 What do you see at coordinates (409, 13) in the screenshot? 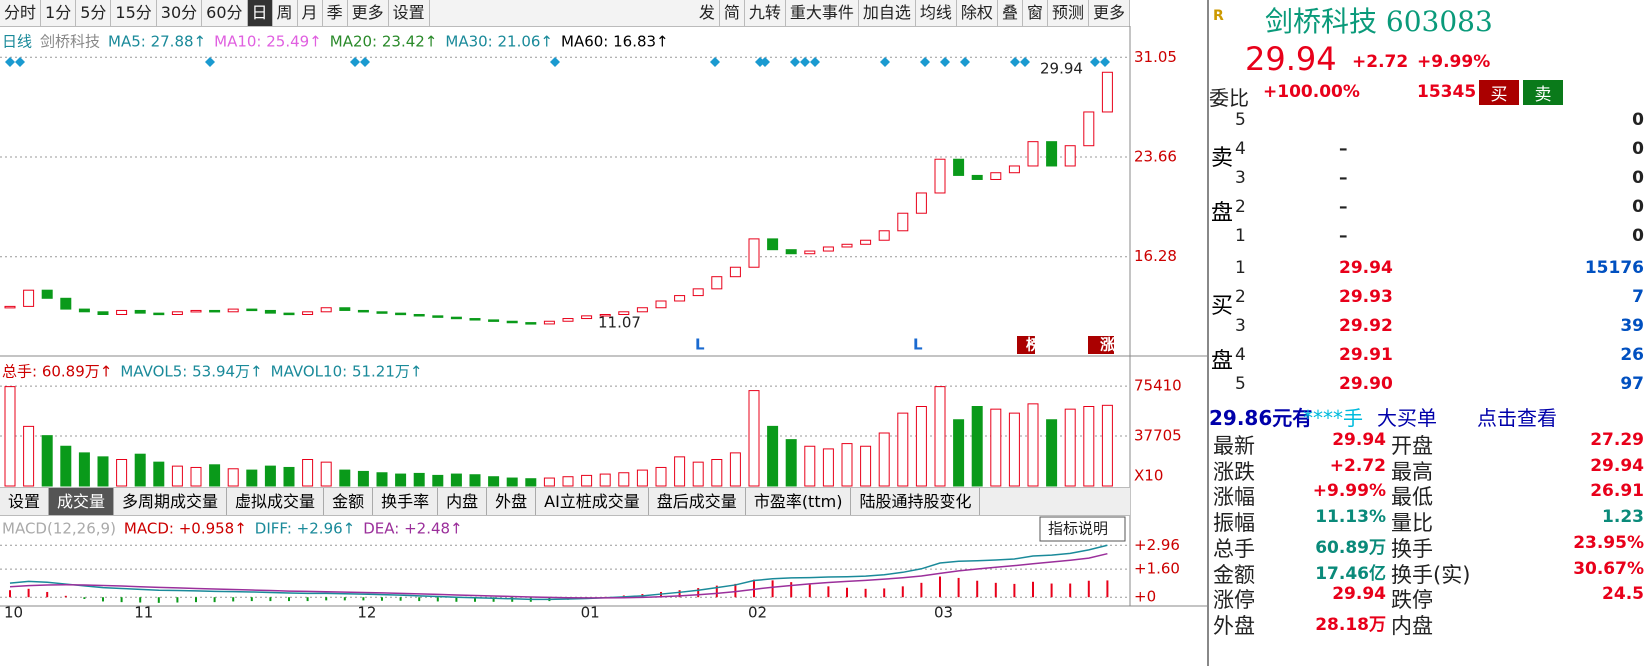
I see `toolbar-button: 设置` at bounding box center [409, 13].